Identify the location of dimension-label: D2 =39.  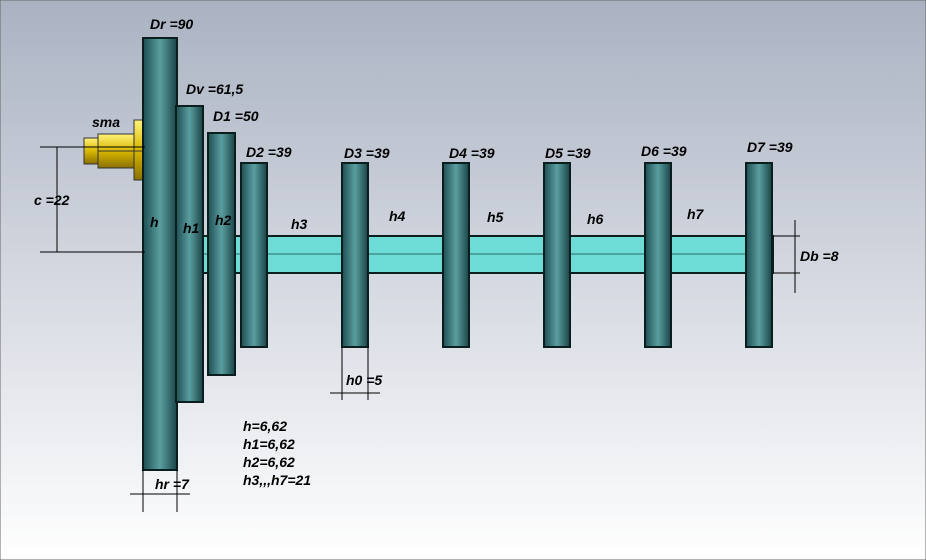
(269, 152).